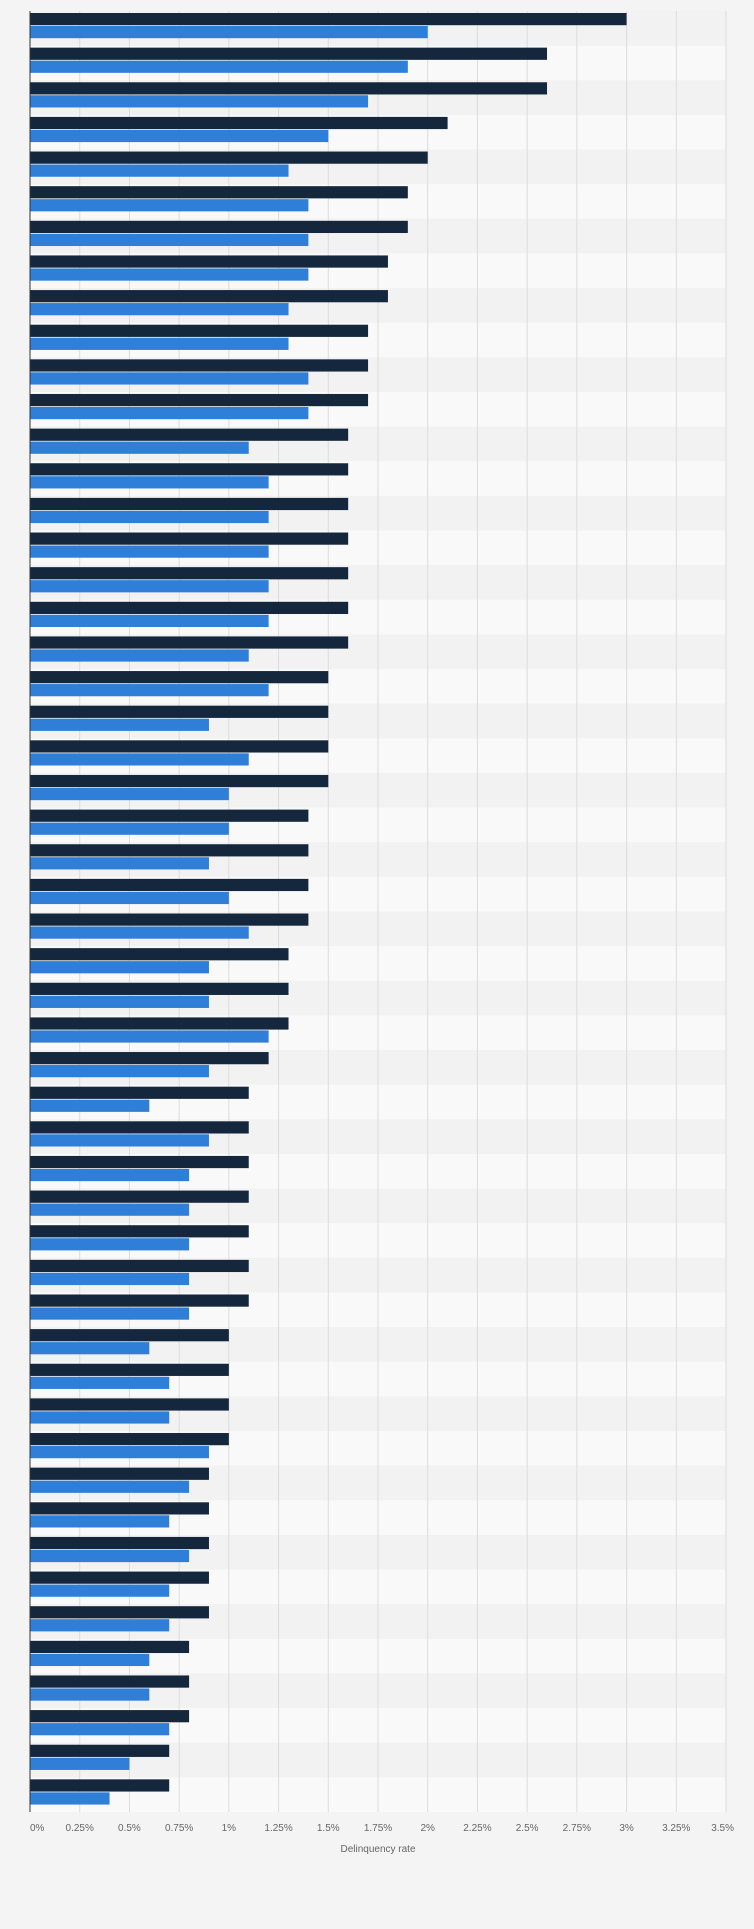 Image resolution: width=754 pixels, height=1929 pixels. Describe the element at coordinates (80, 1828) in the screenshot. I see `x-tick-label: 0.25%` at that location.